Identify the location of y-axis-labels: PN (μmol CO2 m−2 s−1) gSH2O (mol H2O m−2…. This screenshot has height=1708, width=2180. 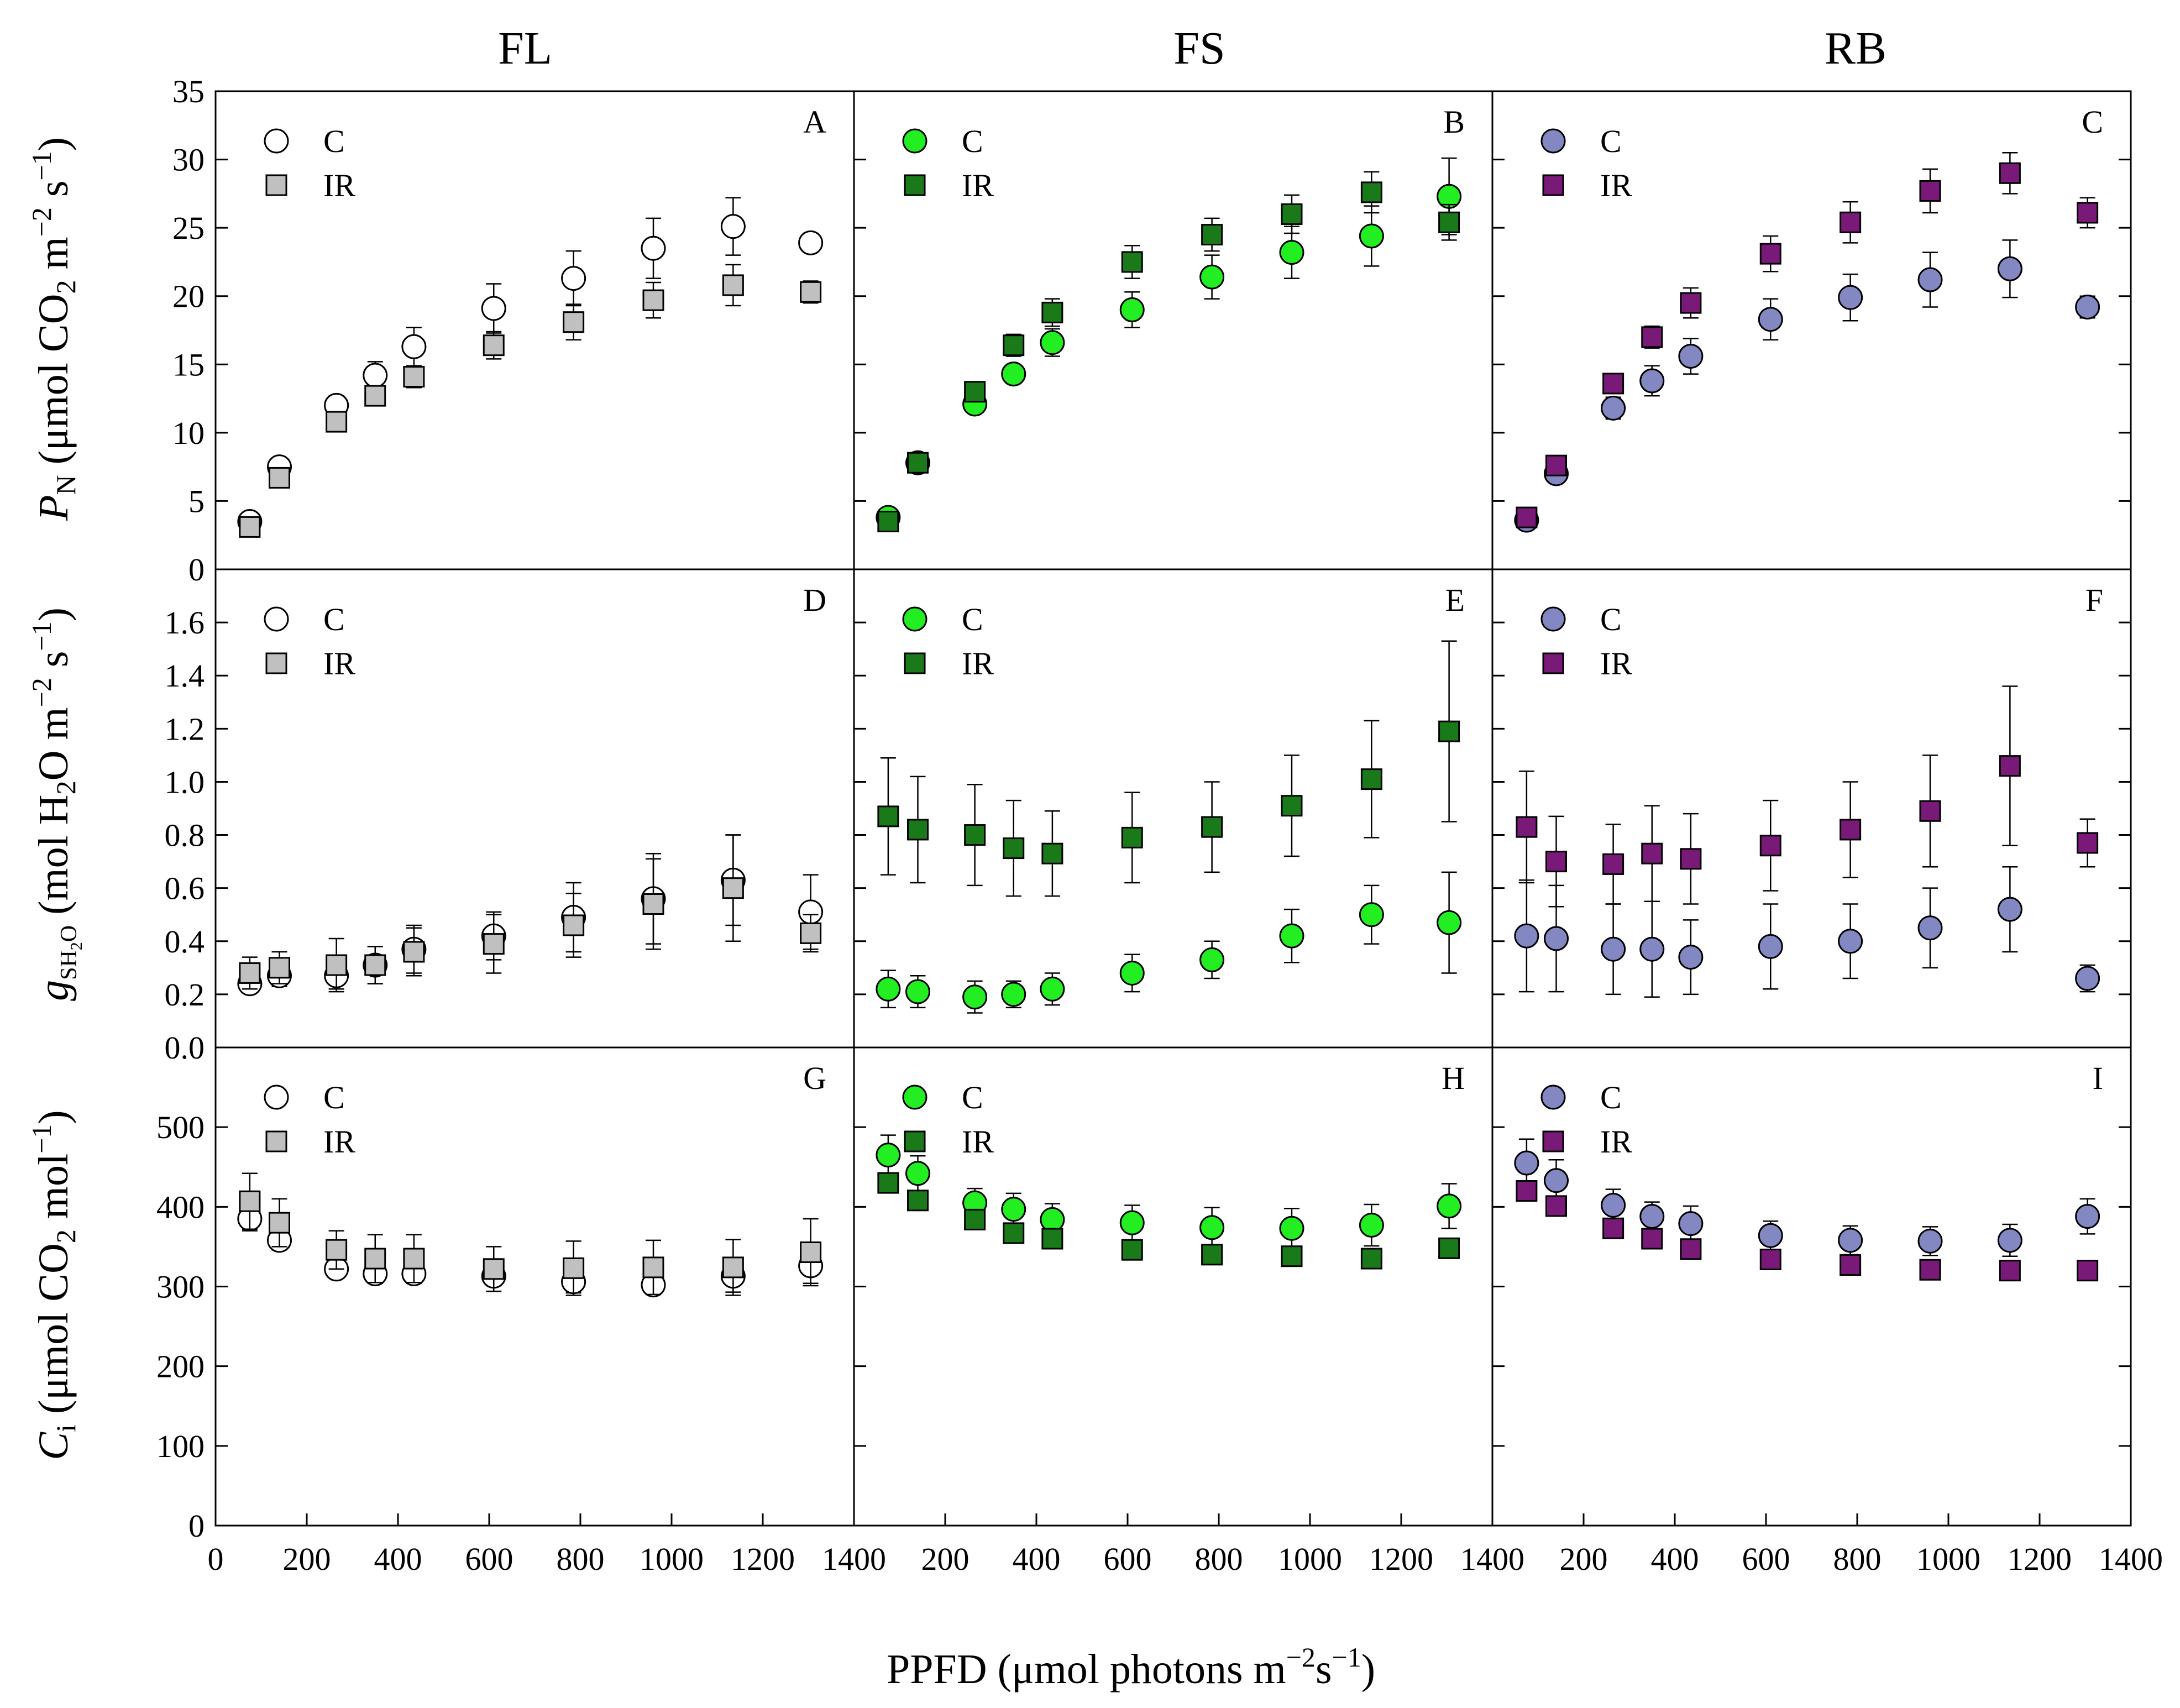
(56, 798).